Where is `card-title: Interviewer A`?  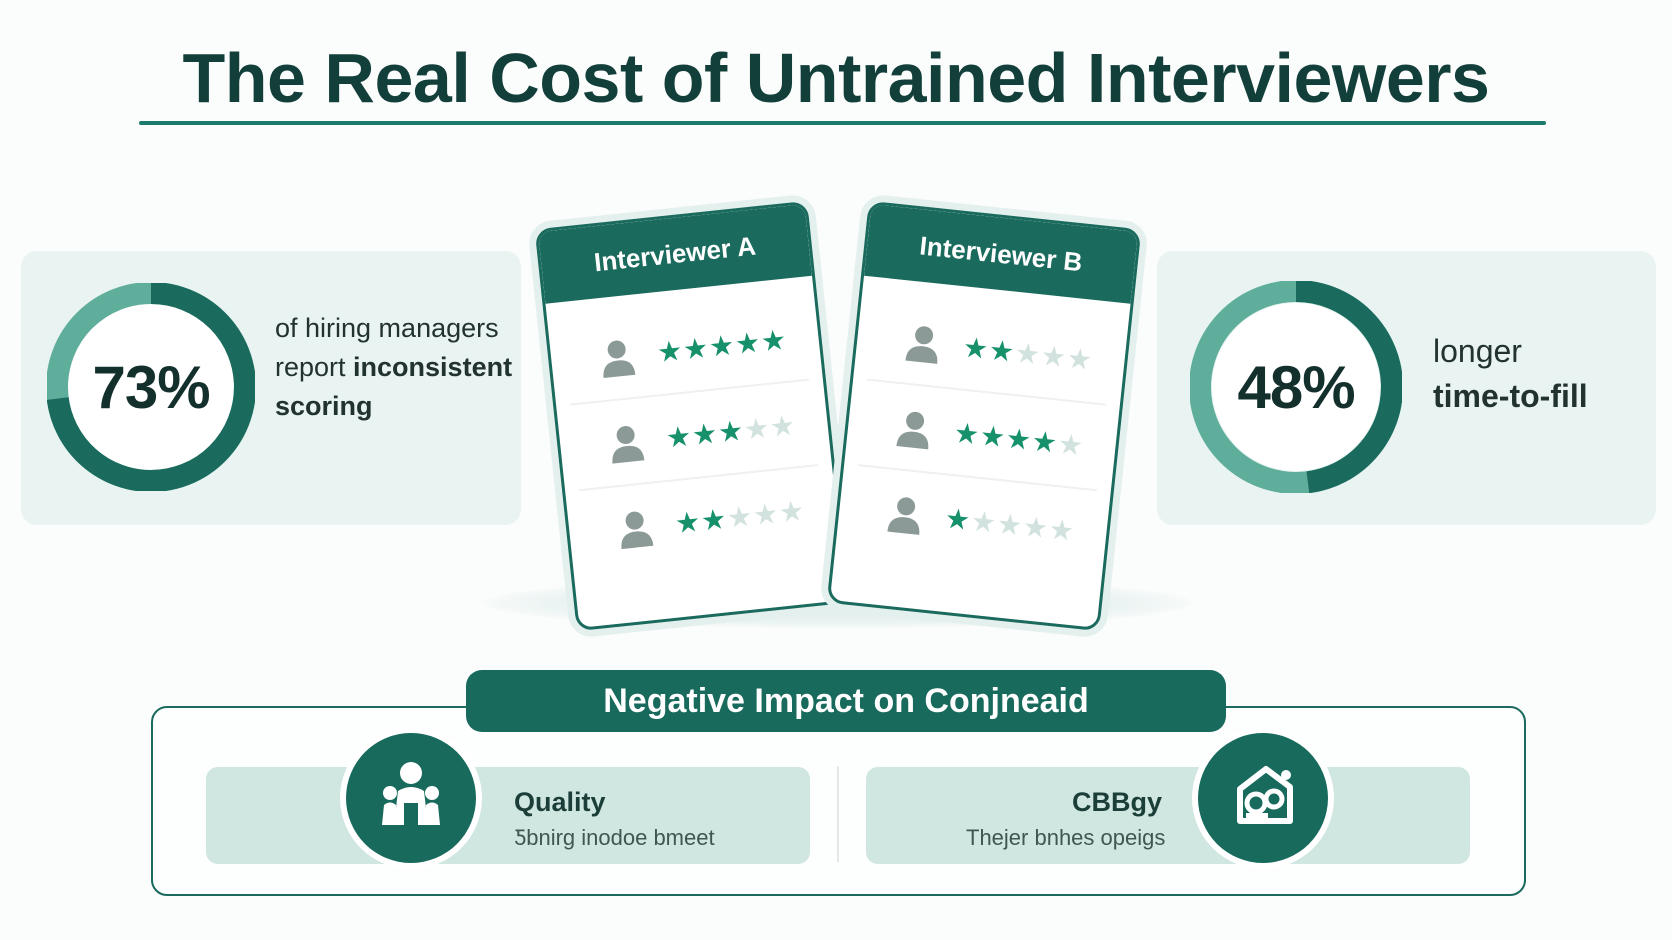
card-title: Interviewer A is located at coordinates (674, 254).